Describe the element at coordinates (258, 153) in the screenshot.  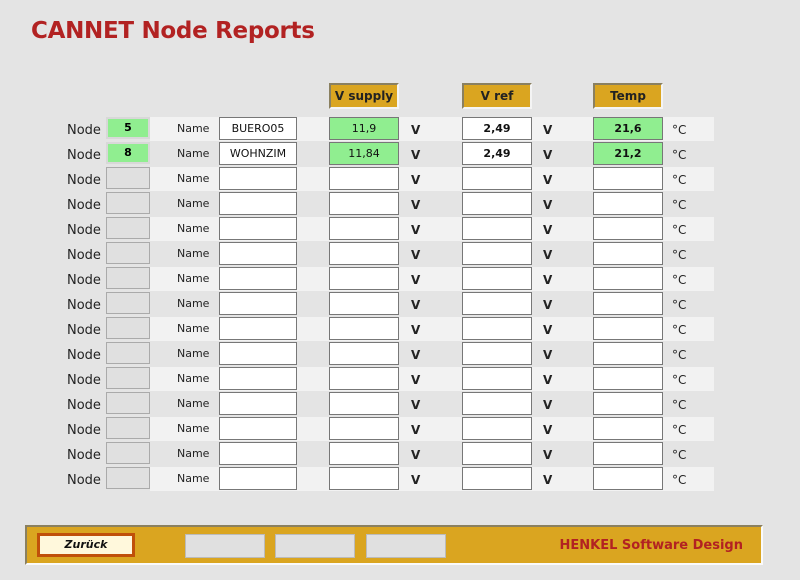
I see `node-name-field: WOHNZIM` at that location.